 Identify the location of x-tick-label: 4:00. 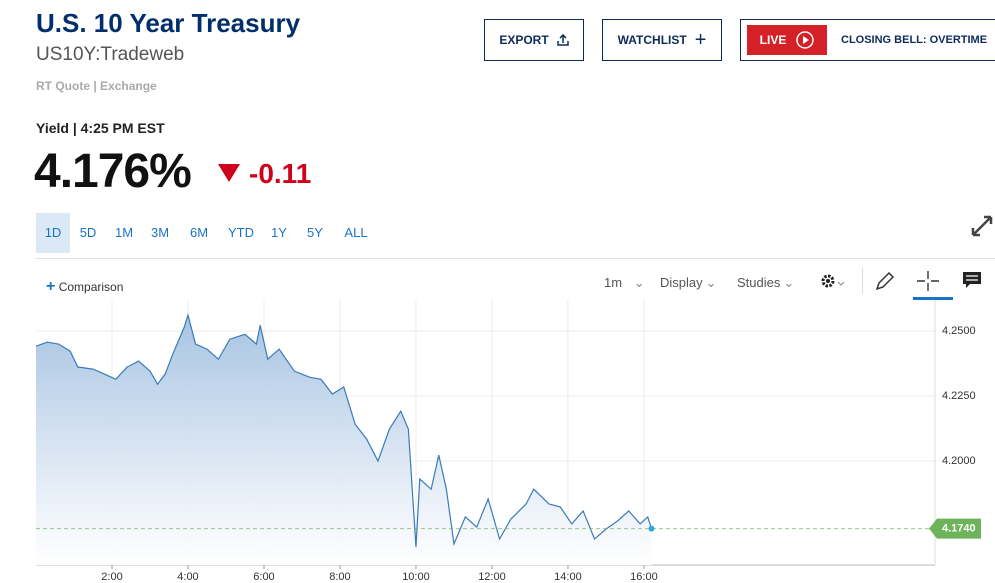
(187, 577).